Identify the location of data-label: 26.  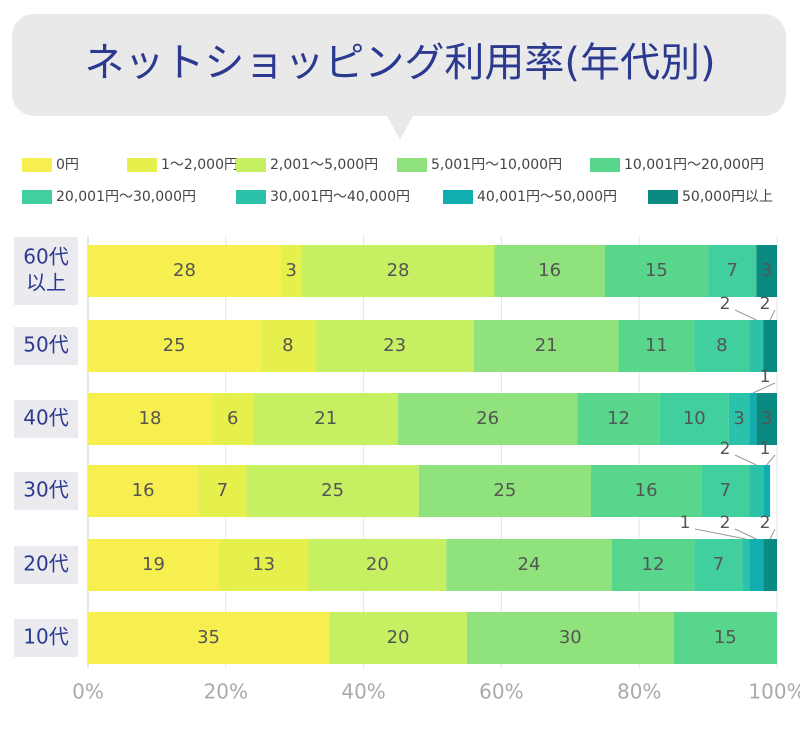
(487, 418).